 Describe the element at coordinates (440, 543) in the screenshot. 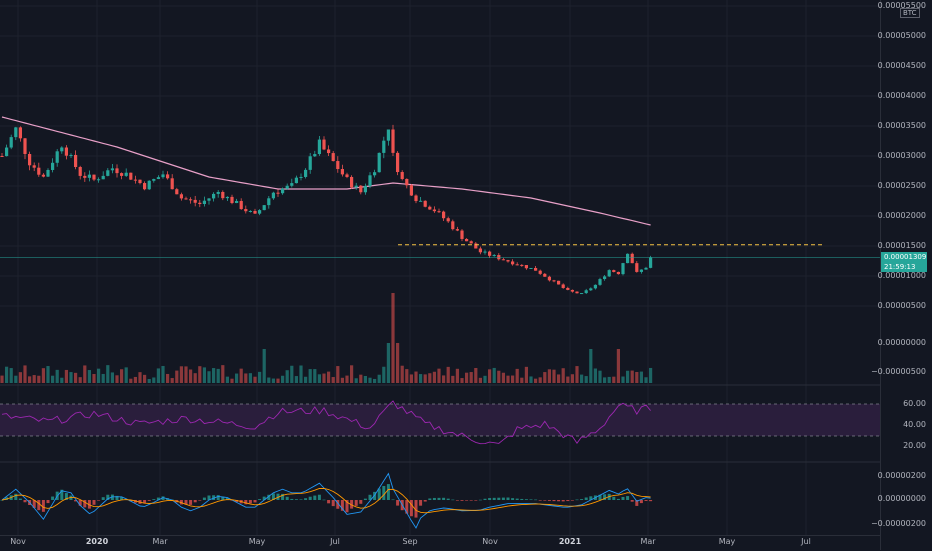

I see `time-axis` at that location.